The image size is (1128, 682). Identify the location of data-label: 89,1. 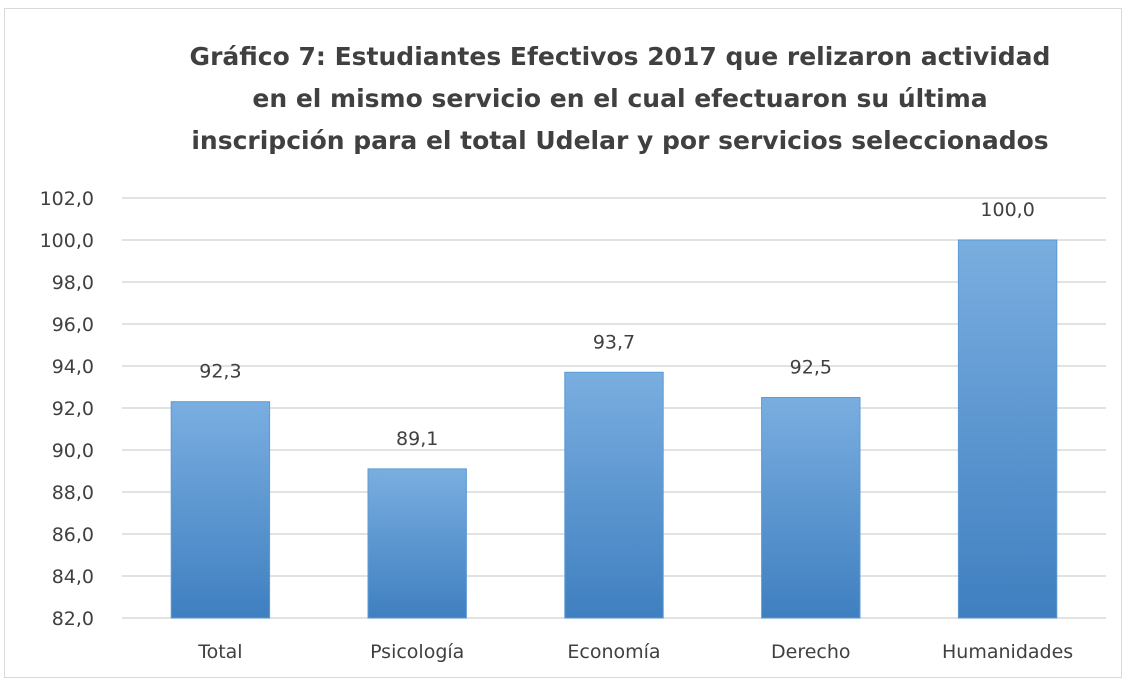
(417, 439).